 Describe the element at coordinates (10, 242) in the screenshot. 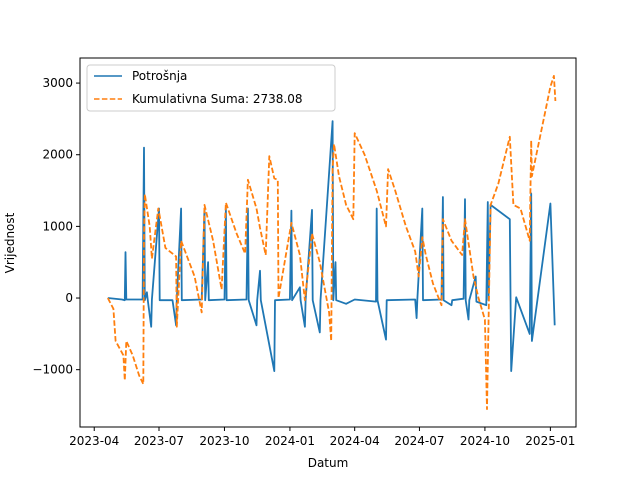

I see `y-axis-label: Vrijednost` at that location.